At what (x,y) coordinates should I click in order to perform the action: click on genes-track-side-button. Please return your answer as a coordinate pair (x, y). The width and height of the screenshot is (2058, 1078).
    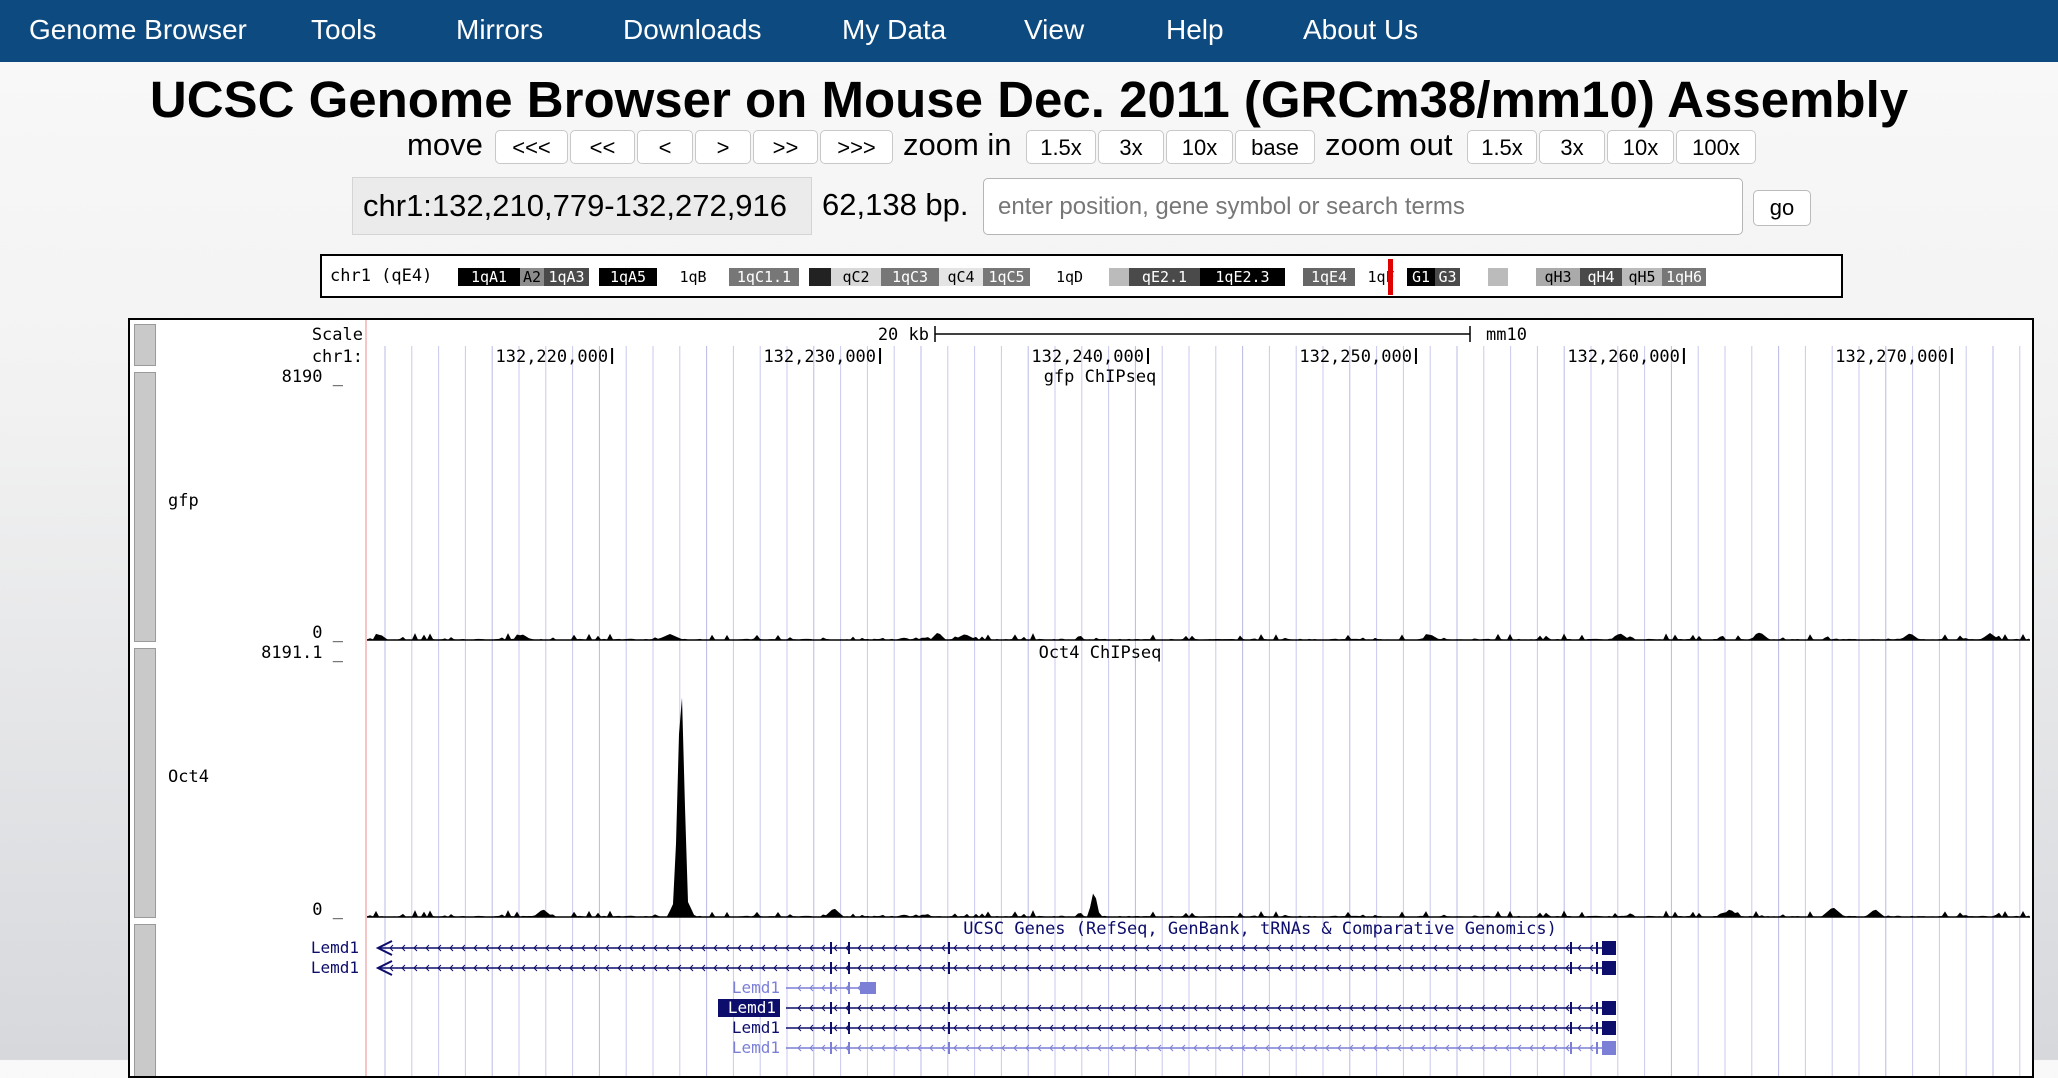
    Looking at the image, I should click on (145, 1000).